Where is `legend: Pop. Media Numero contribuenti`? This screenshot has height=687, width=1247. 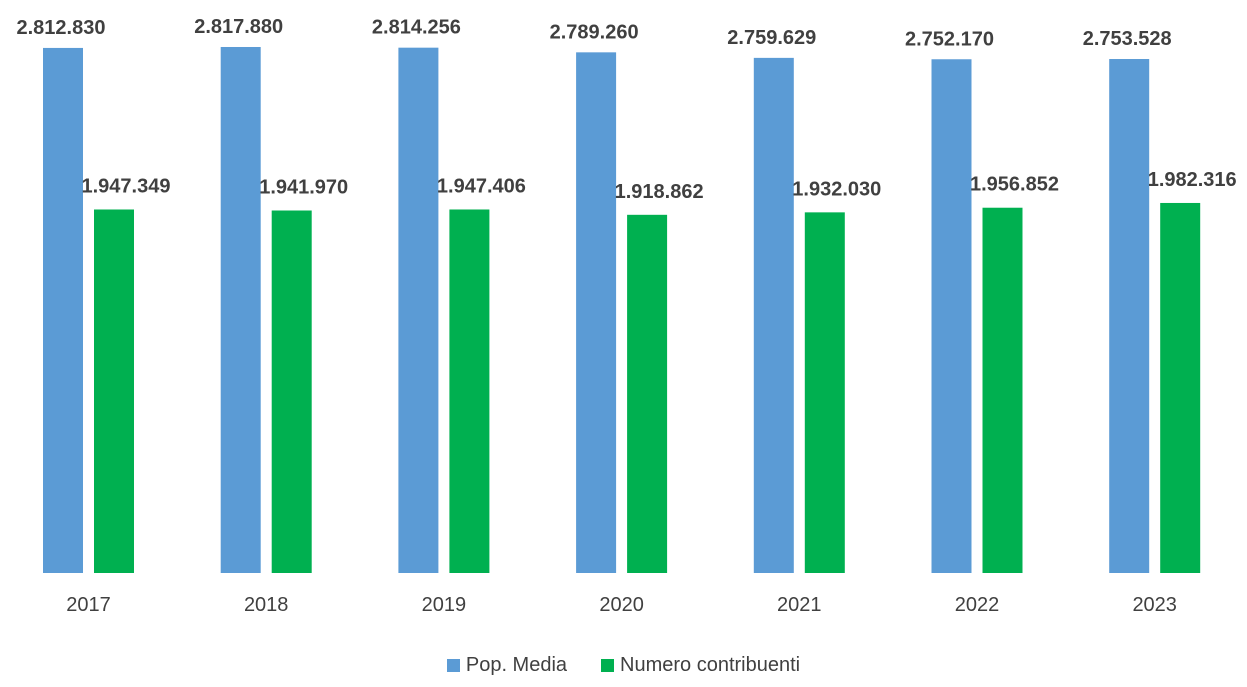 legend: Pop. Media Numero contribuenti is located at coordinates (623, 665).